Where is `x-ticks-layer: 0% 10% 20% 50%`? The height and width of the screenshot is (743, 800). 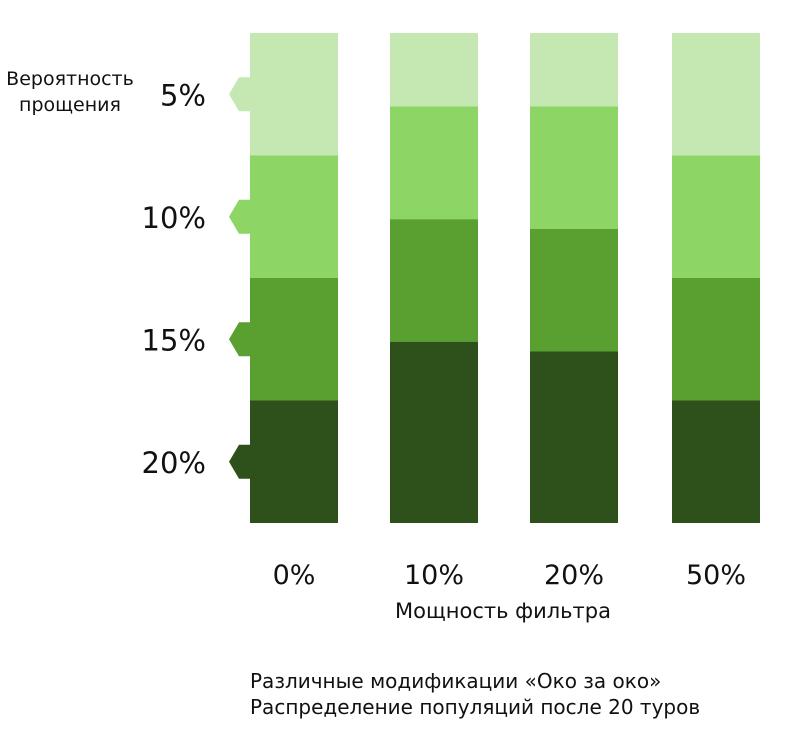
x-ticks-layer: 0% 10% 20% 50% is located at coordinates (509, 575).